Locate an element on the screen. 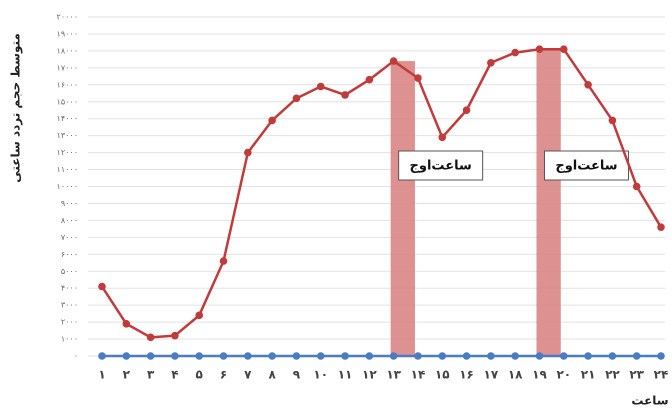  y-tick-label: ۱۶۰۰۰ is located at coordinates (67, 84).